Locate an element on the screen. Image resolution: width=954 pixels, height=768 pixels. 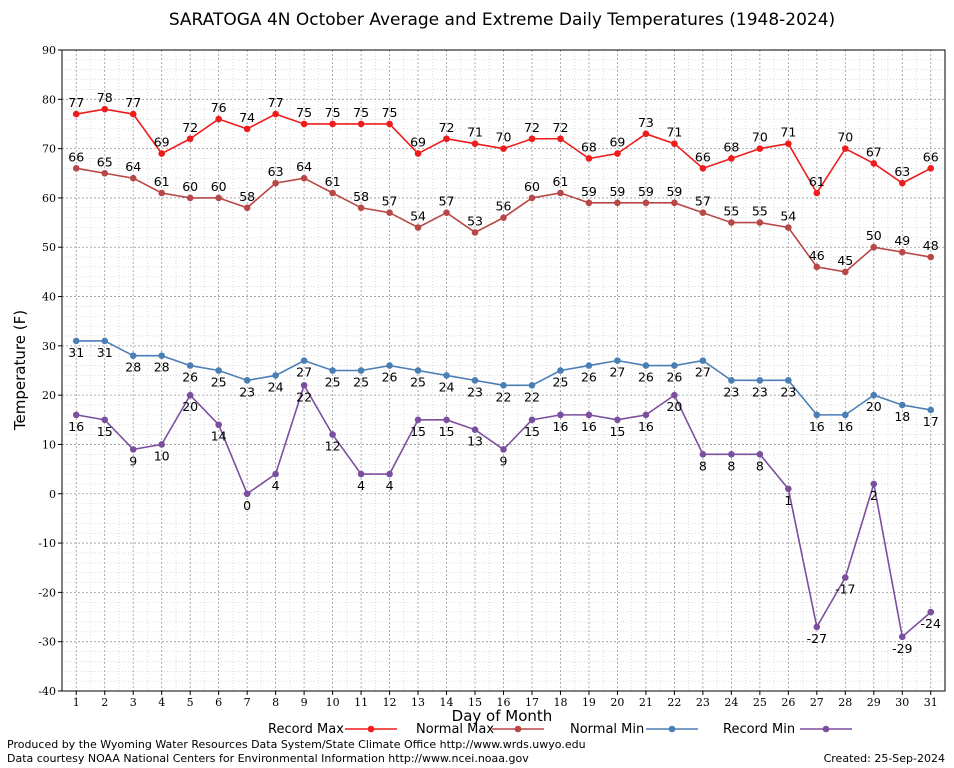
x-tick-label: 7 is located at coordinates (247, 702).